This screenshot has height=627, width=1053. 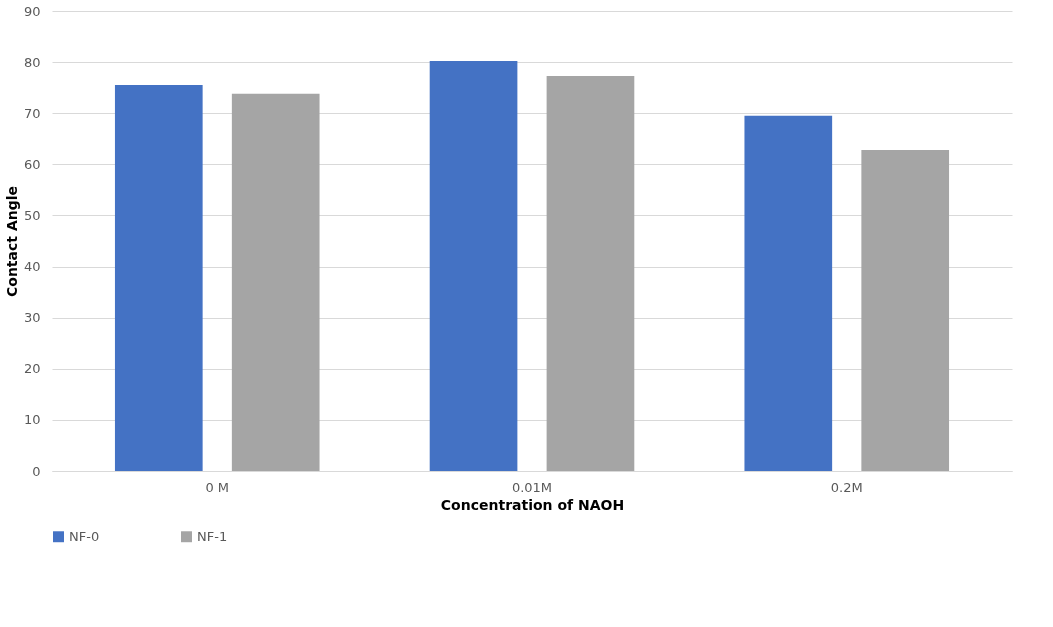 What do you see at coordinates (32, 420) in the screenshot?
I see `y-tick-label: 10` at bounding box center [32, 420].